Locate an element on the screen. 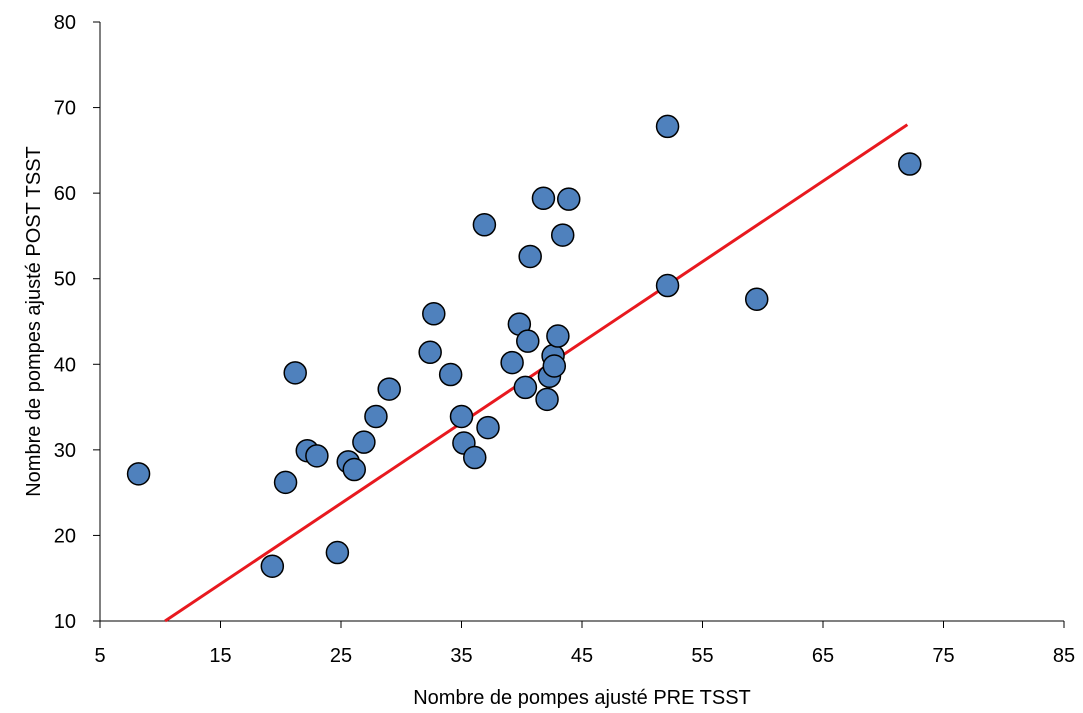 The image size is (1083, 713). y-tick-label: 20 is located at coordinates (65, 536).